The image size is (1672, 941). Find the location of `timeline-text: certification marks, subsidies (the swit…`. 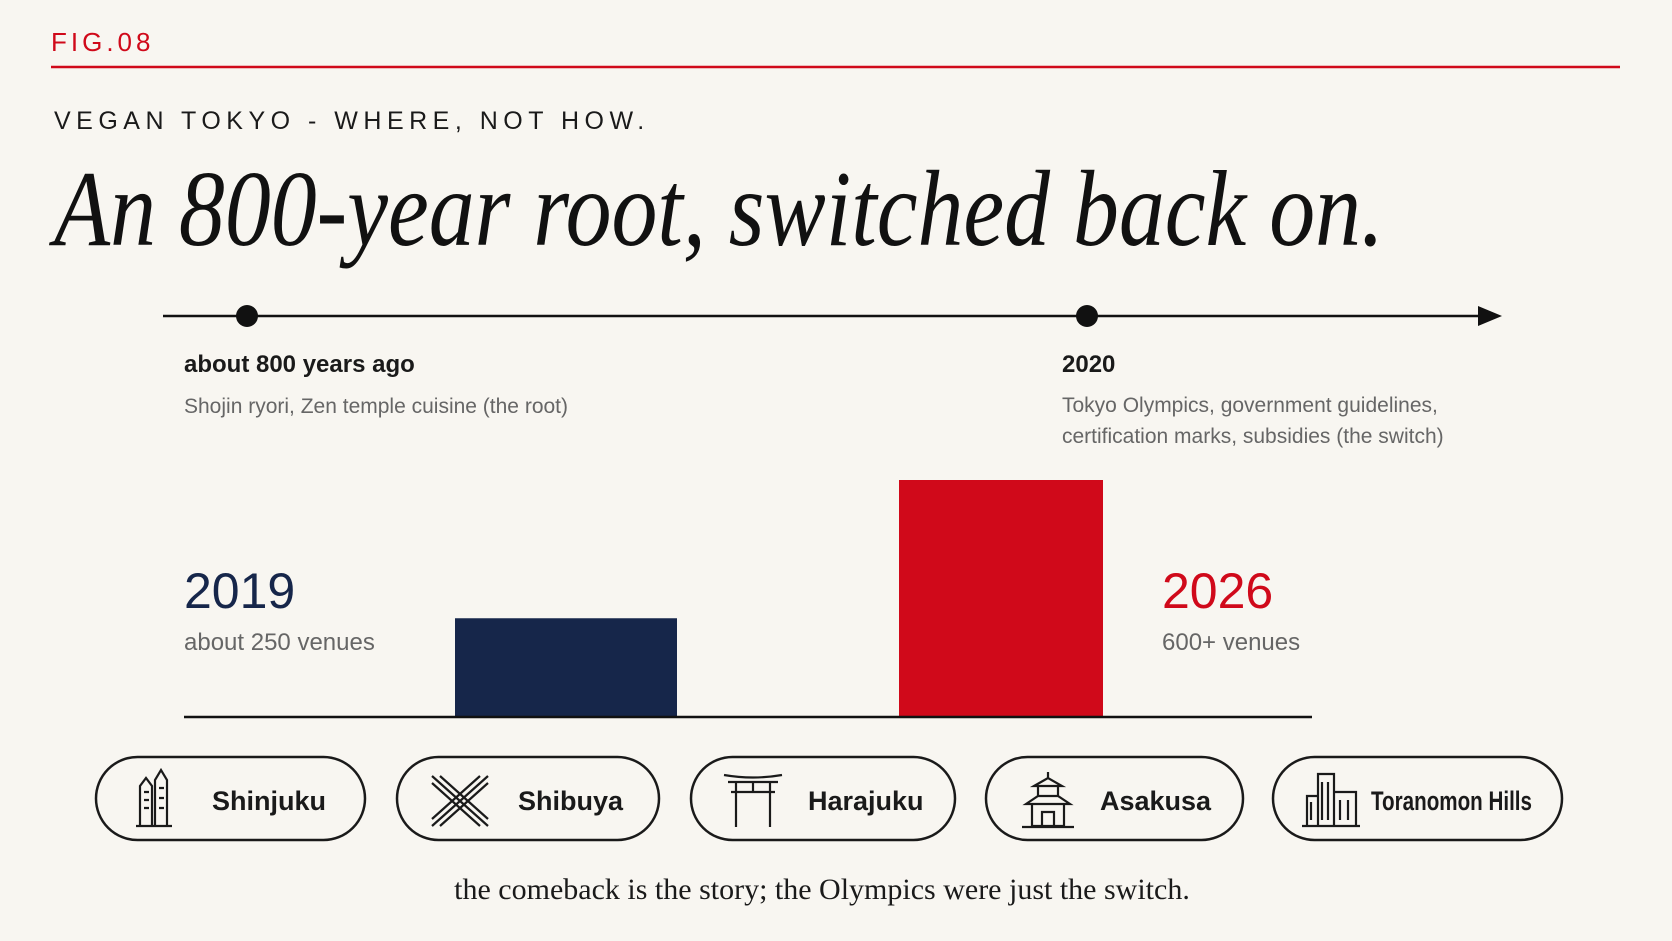

timeline-text: certification marks, subsidies (the swit… is located at coordinates (1253, 436).